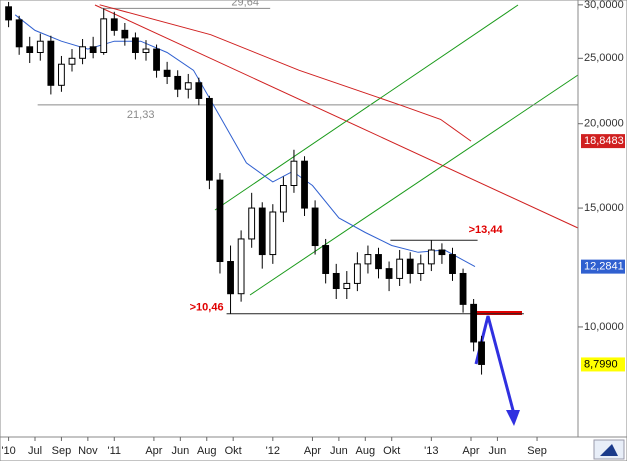  I want to click on x-tick-label: Nov, so click(88, 451).